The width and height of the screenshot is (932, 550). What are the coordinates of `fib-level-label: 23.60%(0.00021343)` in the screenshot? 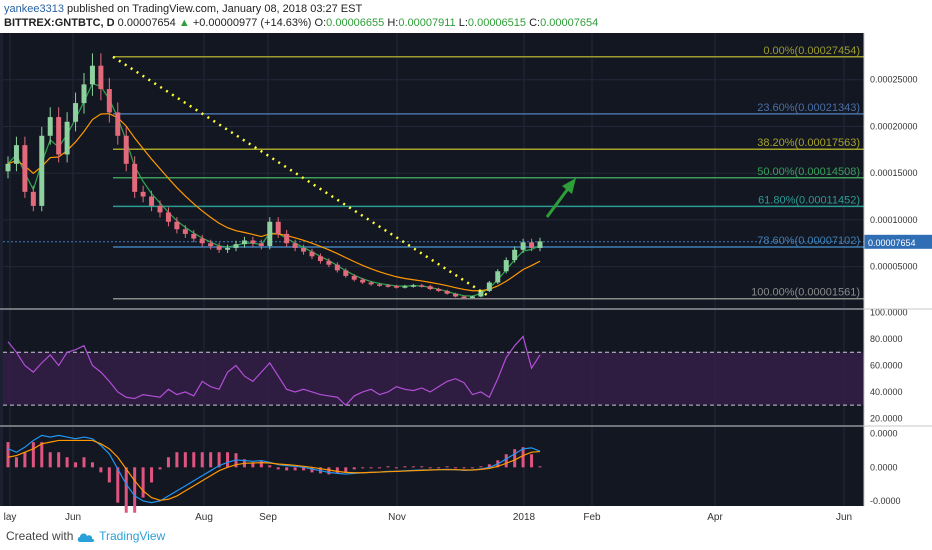 It's located at (808, 108).